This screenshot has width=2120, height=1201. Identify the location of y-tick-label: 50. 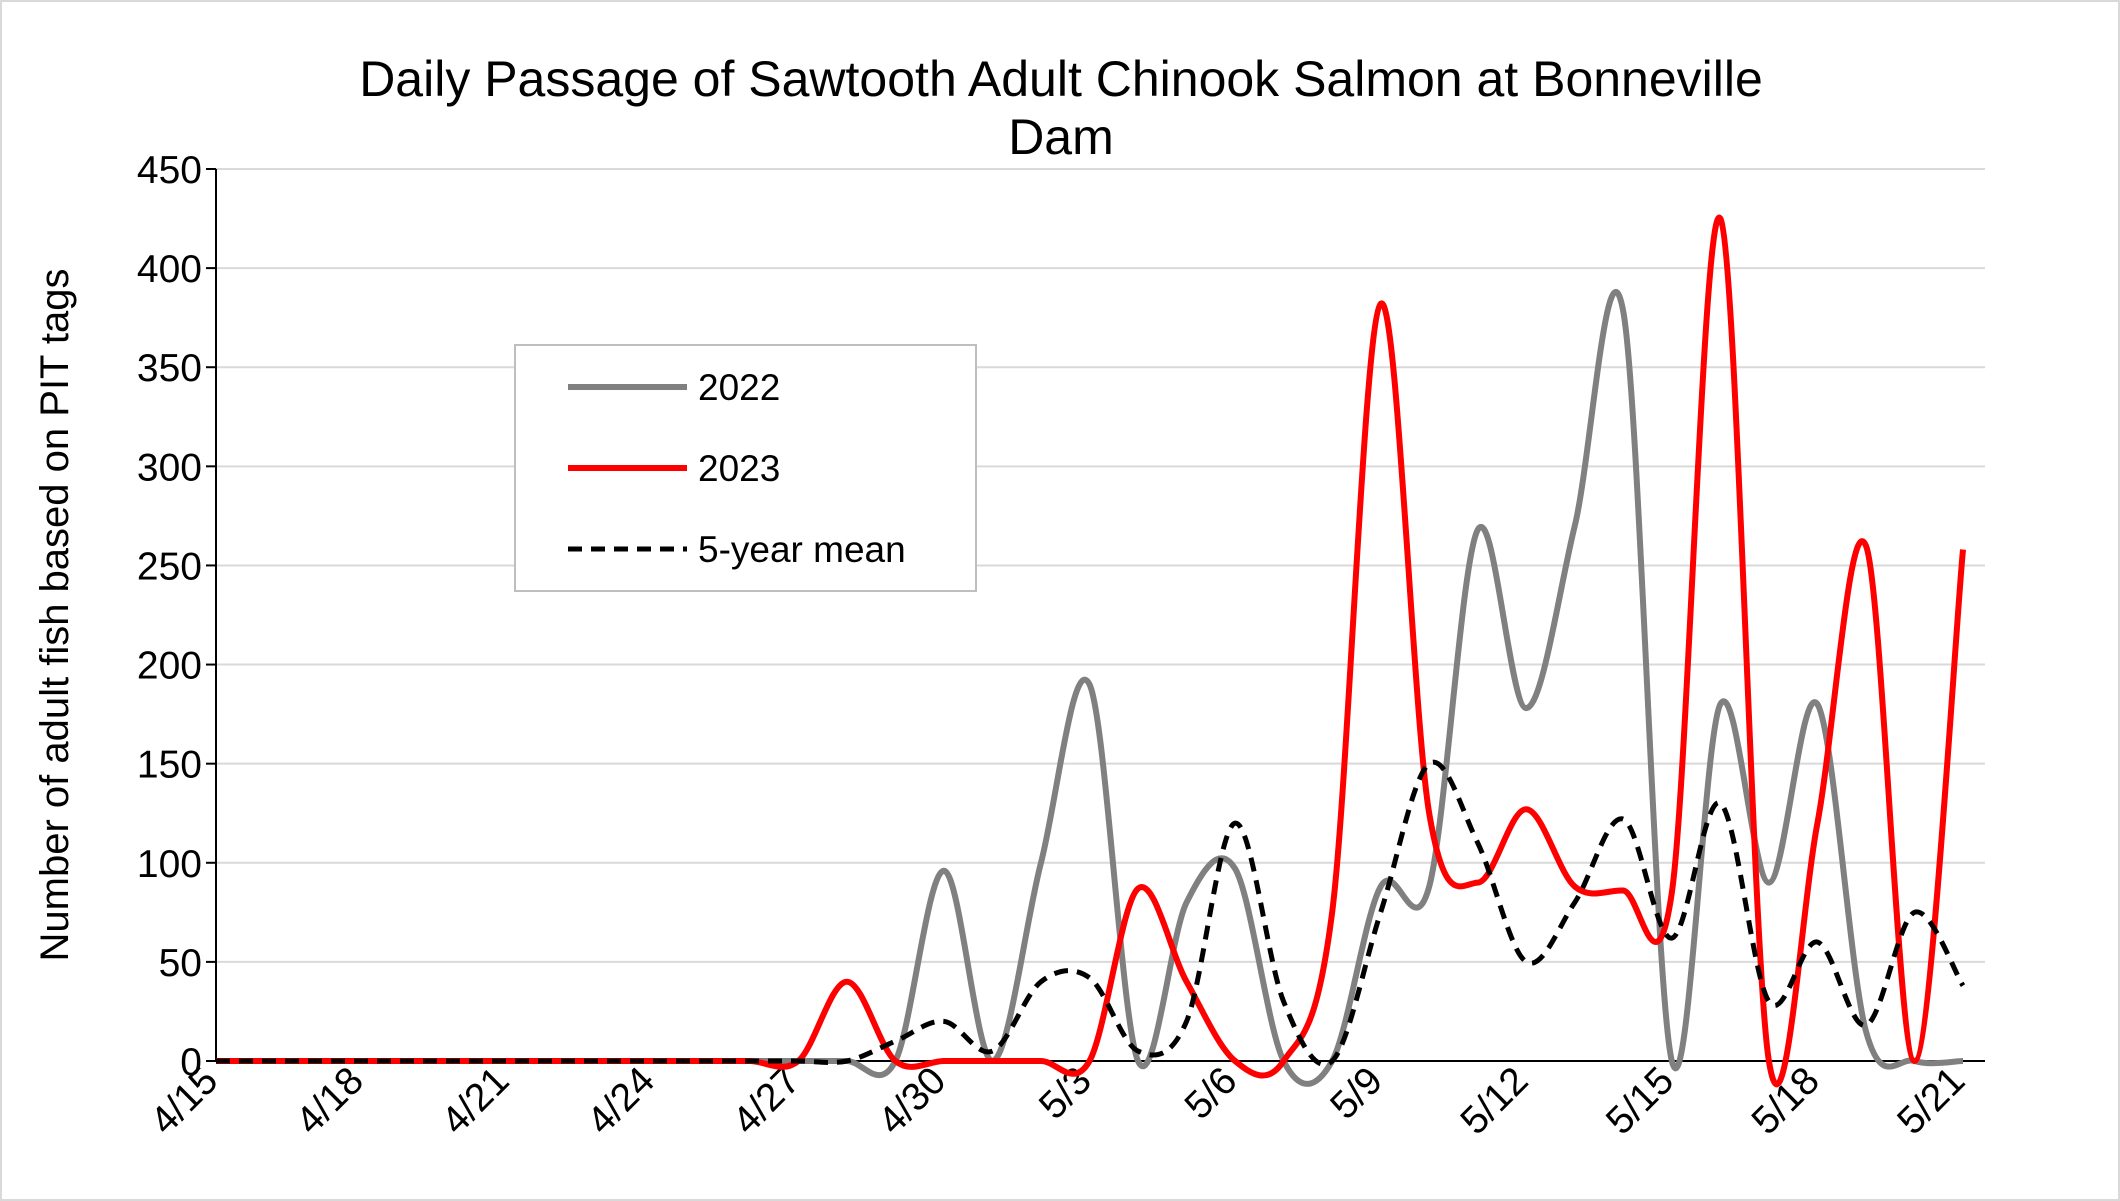
(180, 963).